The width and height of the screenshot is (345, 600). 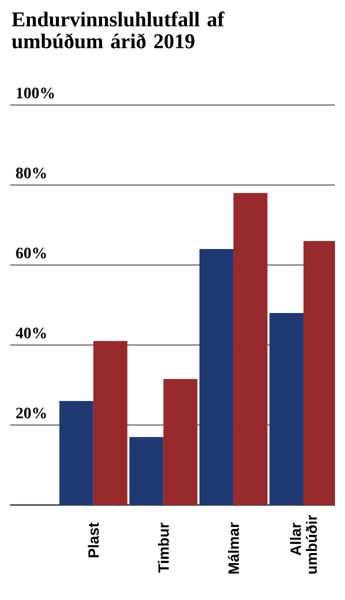 What do you see at coordinates (93, 540) in the screenshot?
I see `x-tick-label: Plast` at bounding box center [93, 540].